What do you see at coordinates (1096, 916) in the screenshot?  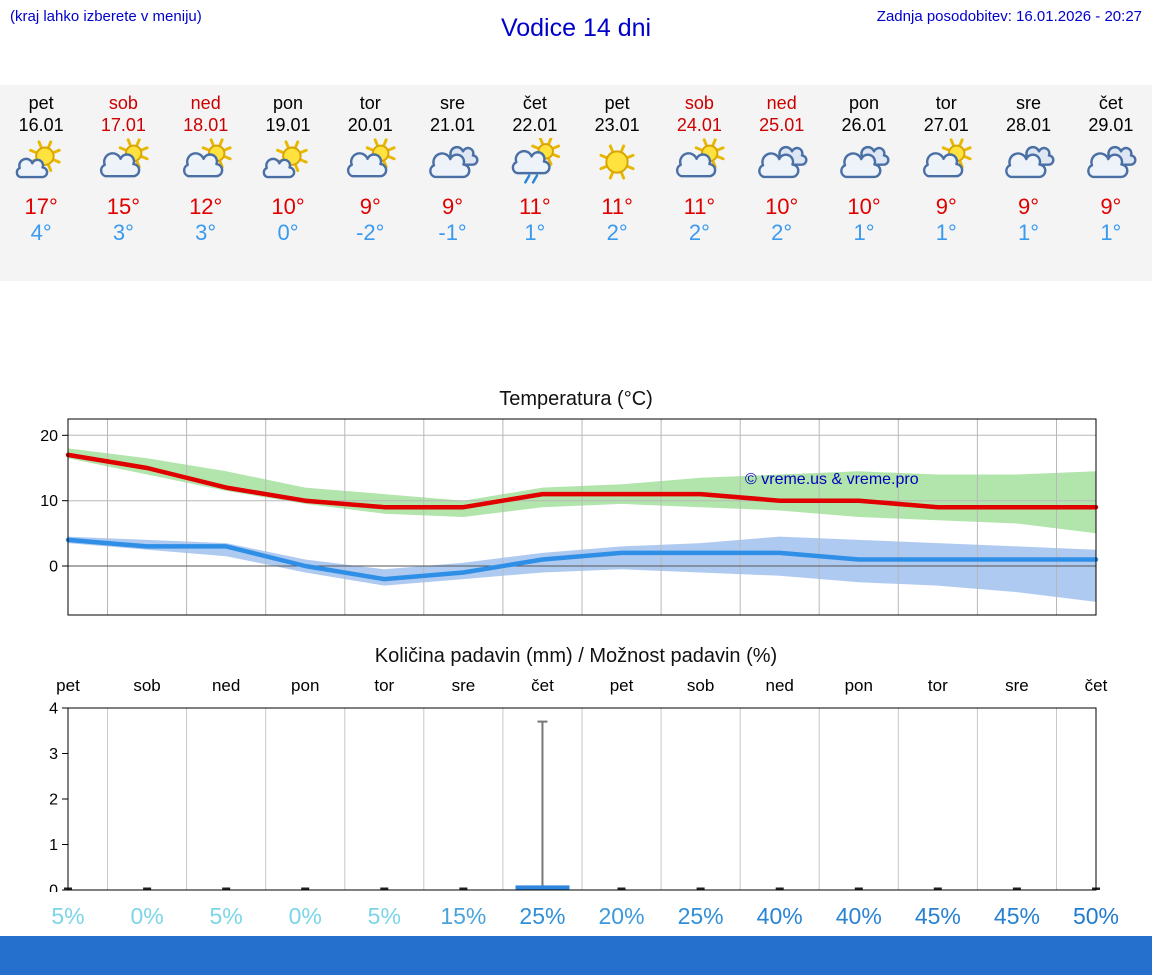 I see `precip-probability: 50%` at bounding box center [1096, 916].